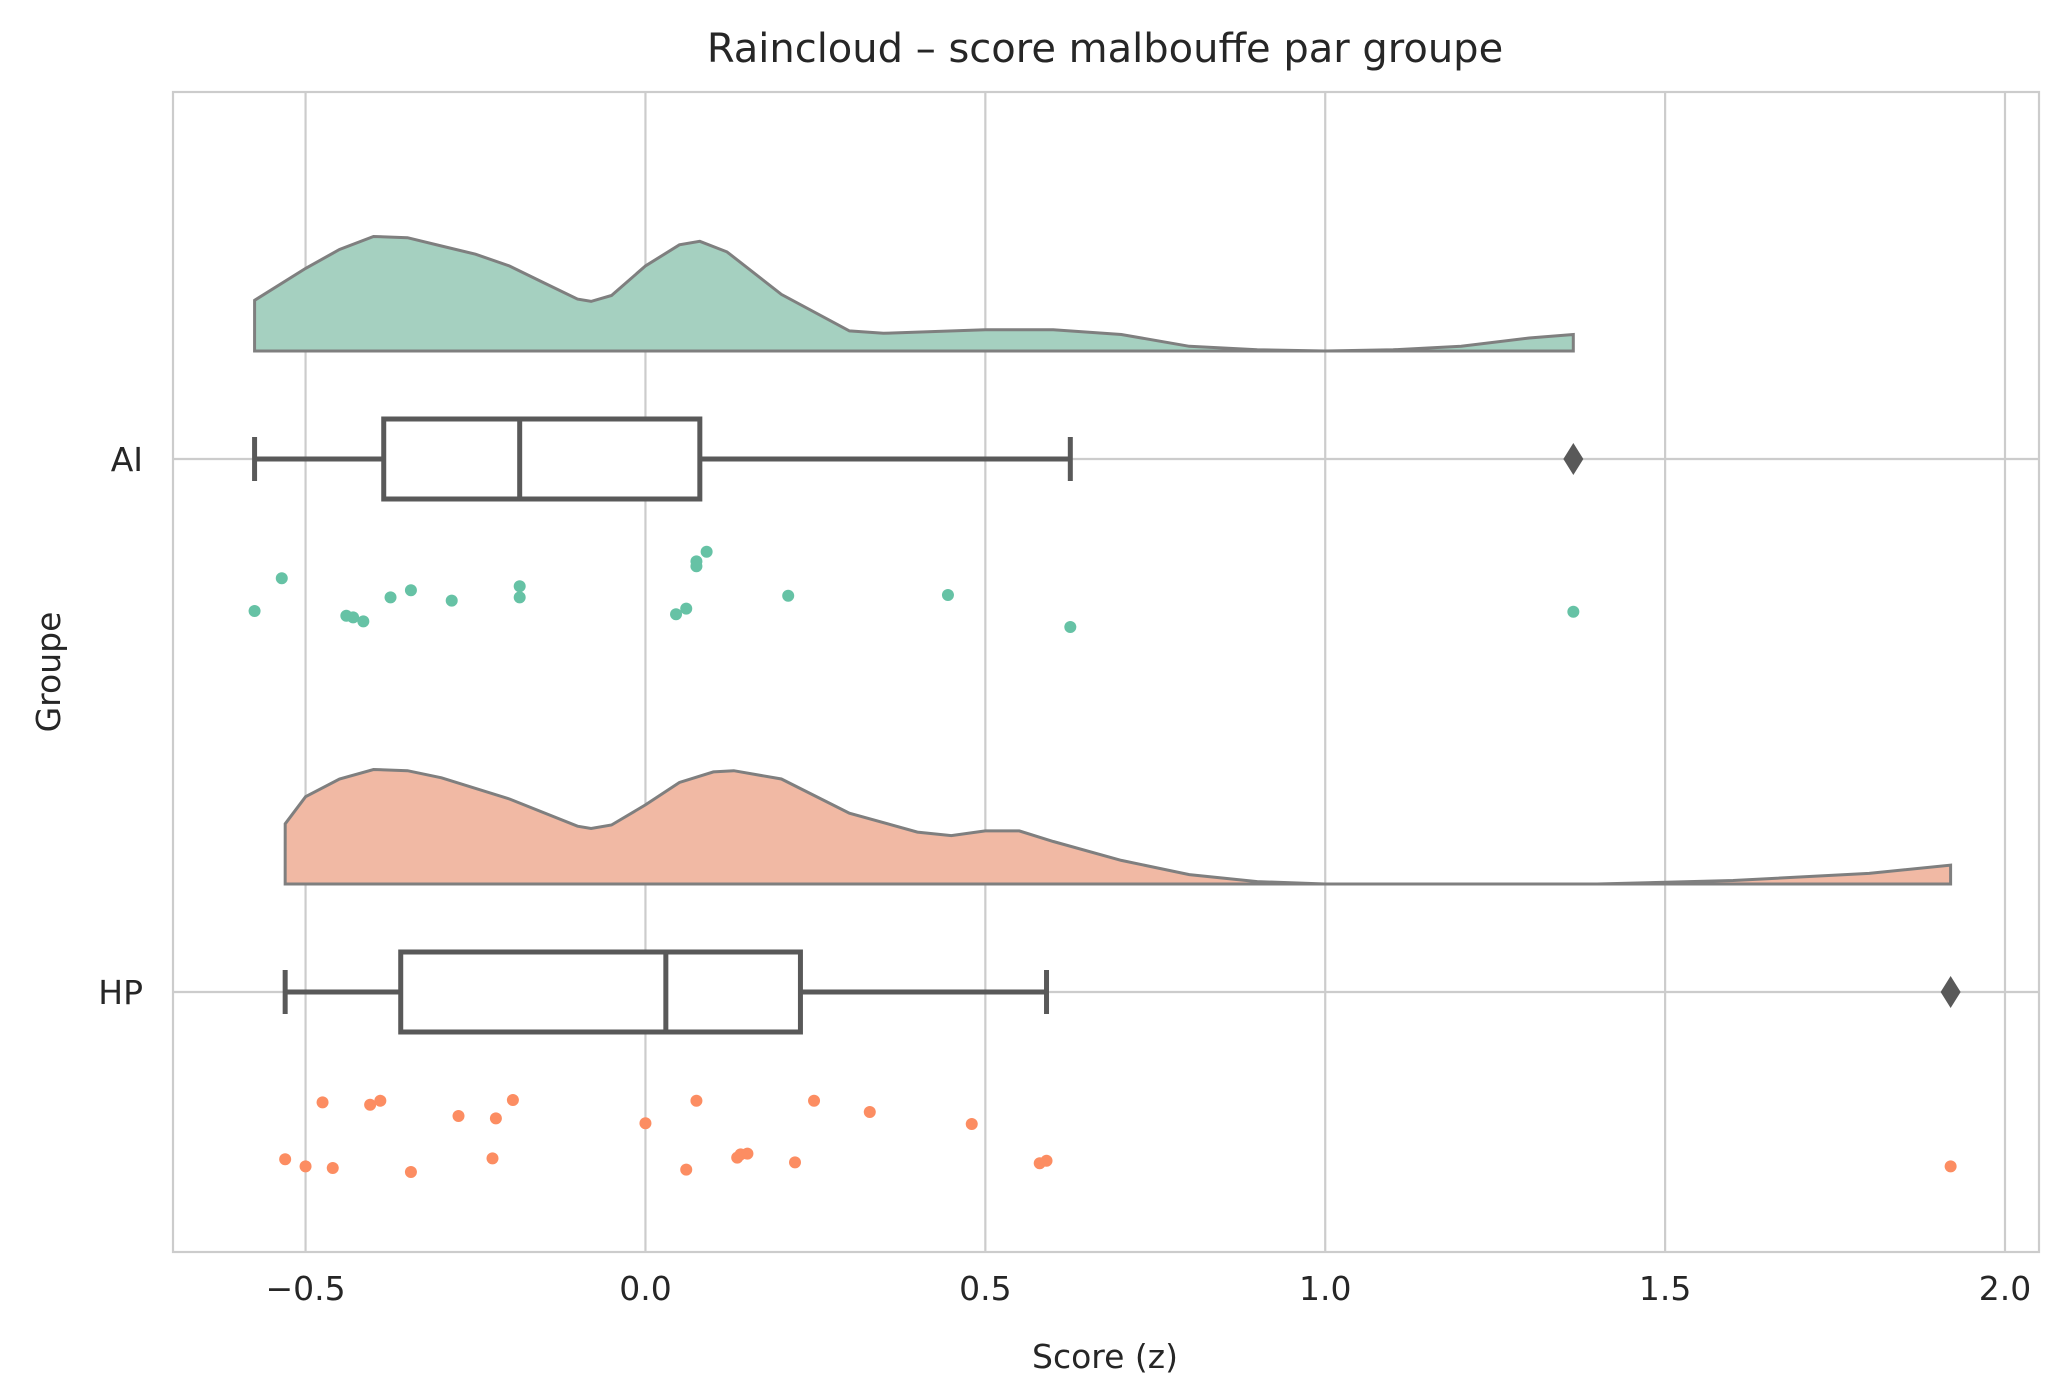 Image resolution: width=2062 pixels, height=1399 pixels. What do you see at coordinates (1665, 1288) in the screenshot?
I see `x-tick-label: 1.5` at bounding box center [1665, 1288].